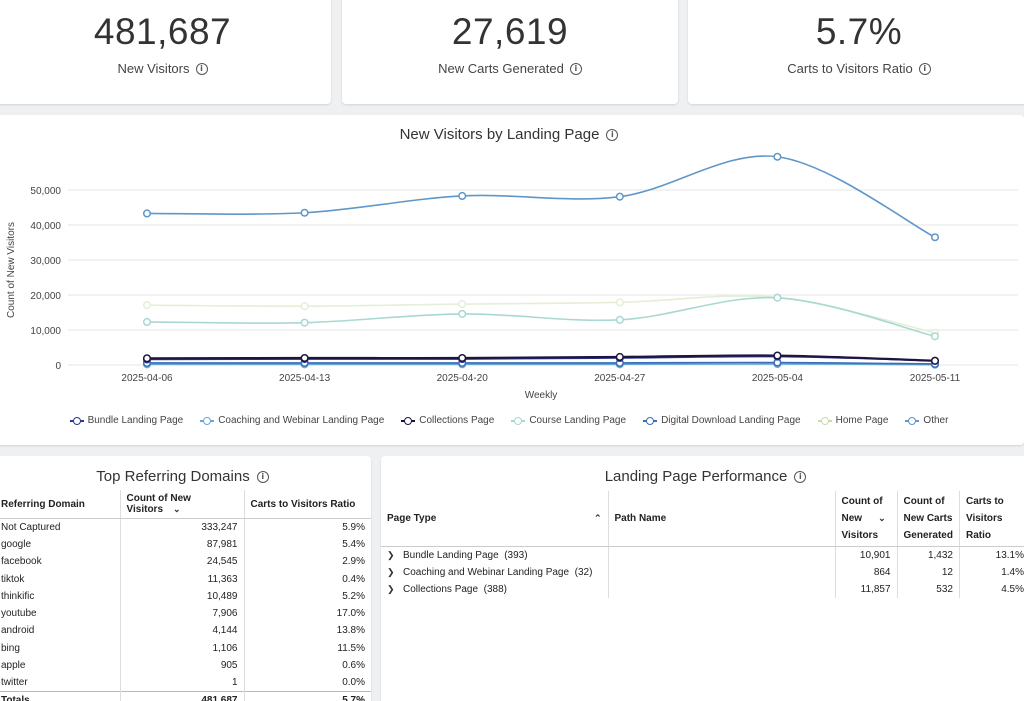  What do you see at coordinates (935, 378) in the screenshot?
I see `x-tick-label: 2025-05-11` at bounding box center [935, 378].